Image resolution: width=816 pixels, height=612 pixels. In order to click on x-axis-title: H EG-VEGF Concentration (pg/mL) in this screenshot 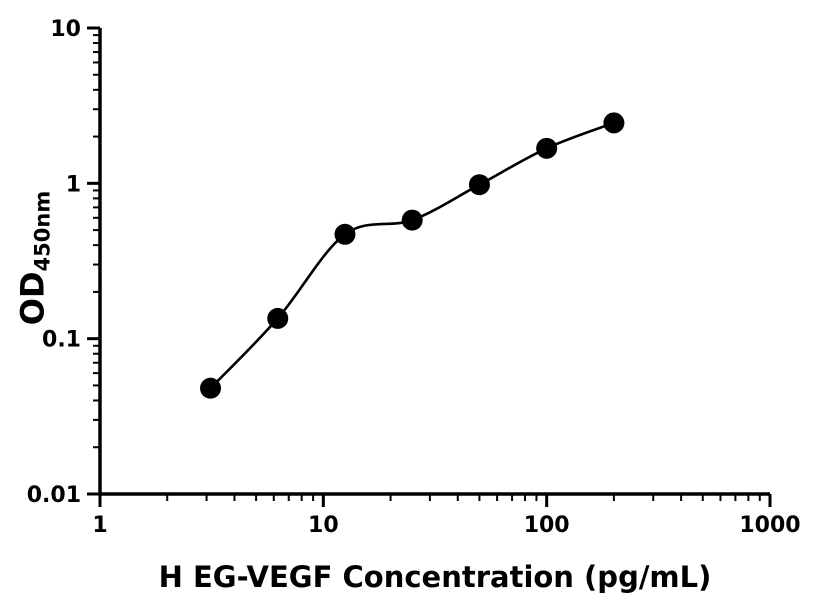, I will do `click(435, 577)`.